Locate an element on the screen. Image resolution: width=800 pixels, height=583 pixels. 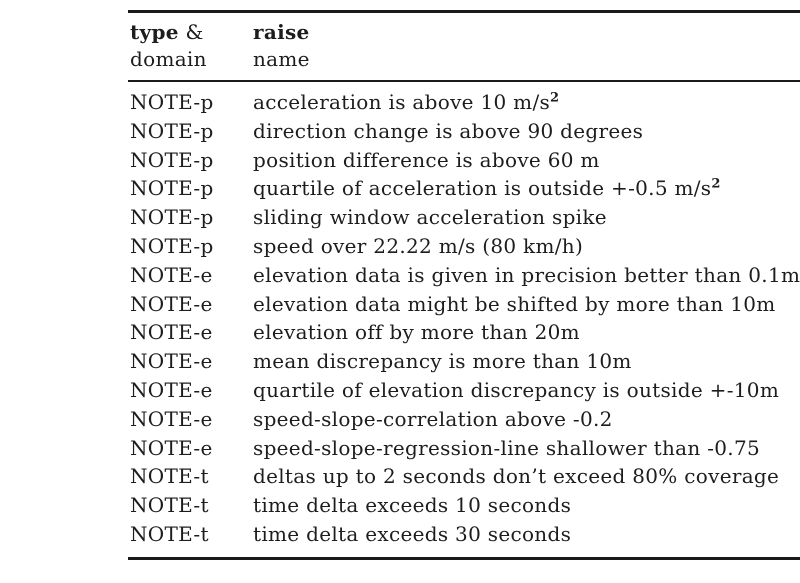
header-amp: & is located at coordinates (191, 32).